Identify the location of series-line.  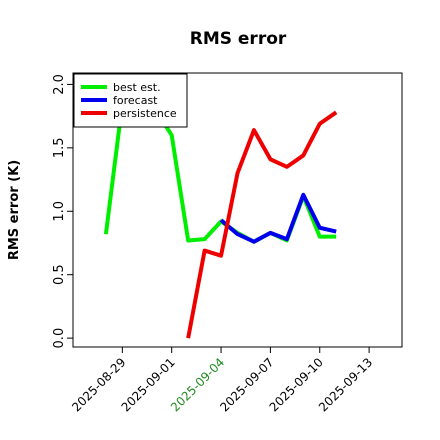
(278, 218).